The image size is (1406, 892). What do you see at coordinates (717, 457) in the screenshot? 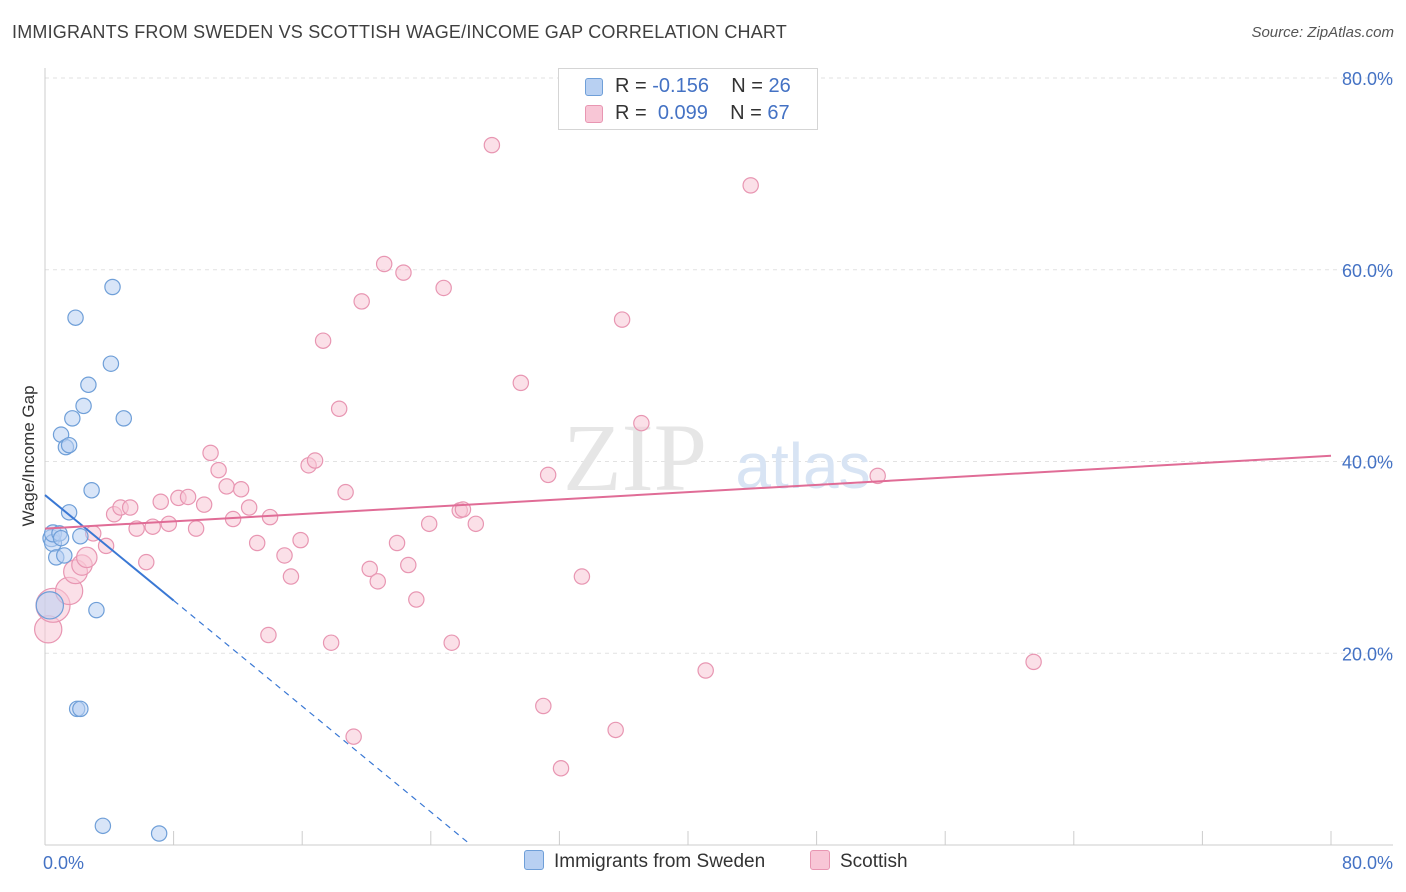
I see `watermark: ZIP atlas` at bounding box center [717, 457].